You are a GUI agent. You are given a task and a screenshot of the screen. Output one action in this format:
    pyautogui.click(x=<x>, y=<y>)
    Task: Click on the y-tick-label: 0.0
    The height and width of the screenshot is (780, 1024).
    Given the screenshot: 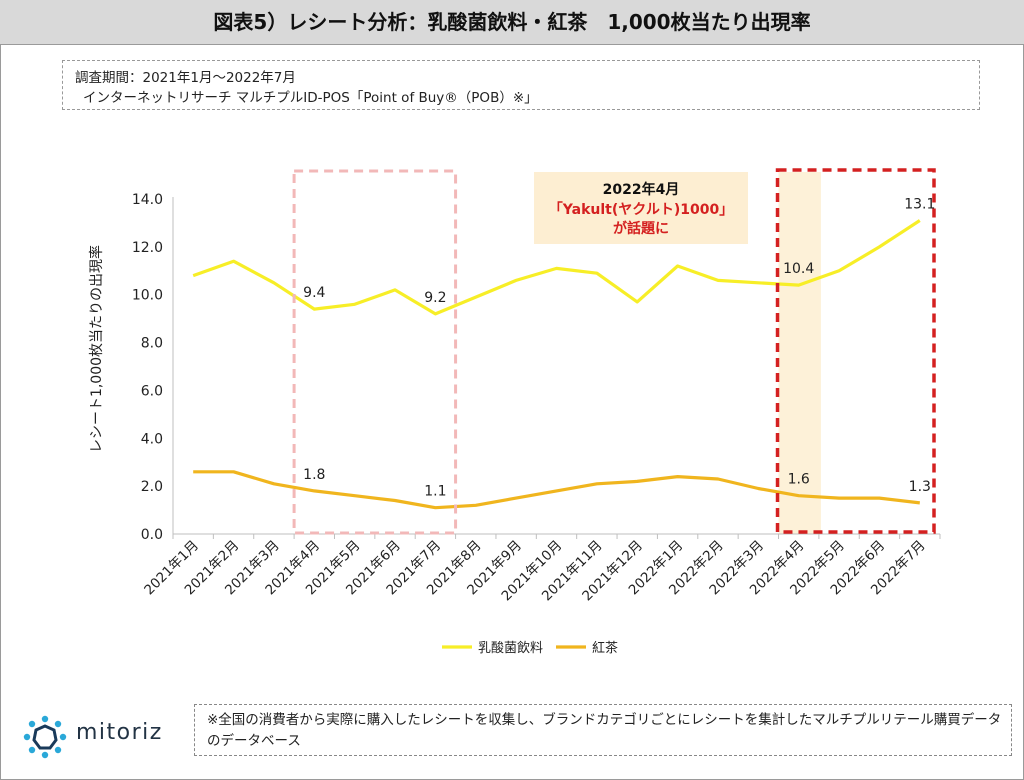 What is the action you would take?
    pyautogui.click(x=152, y=535)
    